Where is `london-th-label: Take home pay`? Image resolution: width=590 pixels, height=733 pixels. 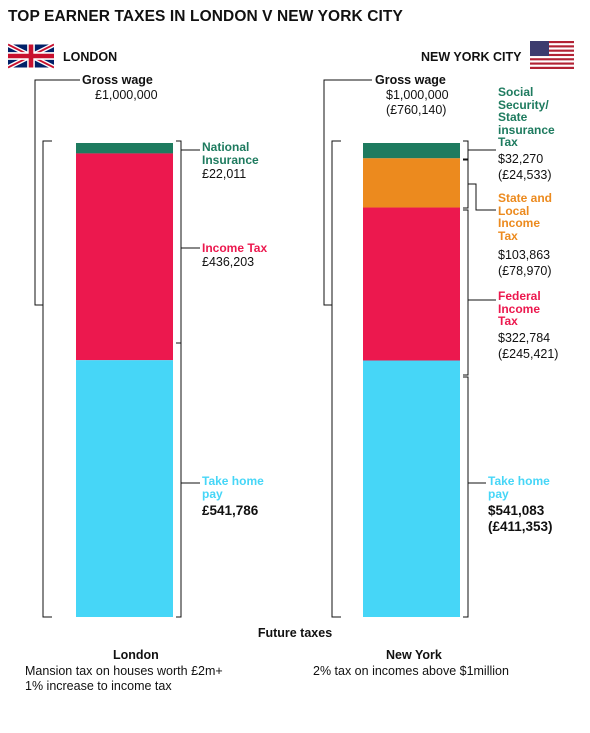
london-th-label: Take home pay is located at coordinates (233, 487).